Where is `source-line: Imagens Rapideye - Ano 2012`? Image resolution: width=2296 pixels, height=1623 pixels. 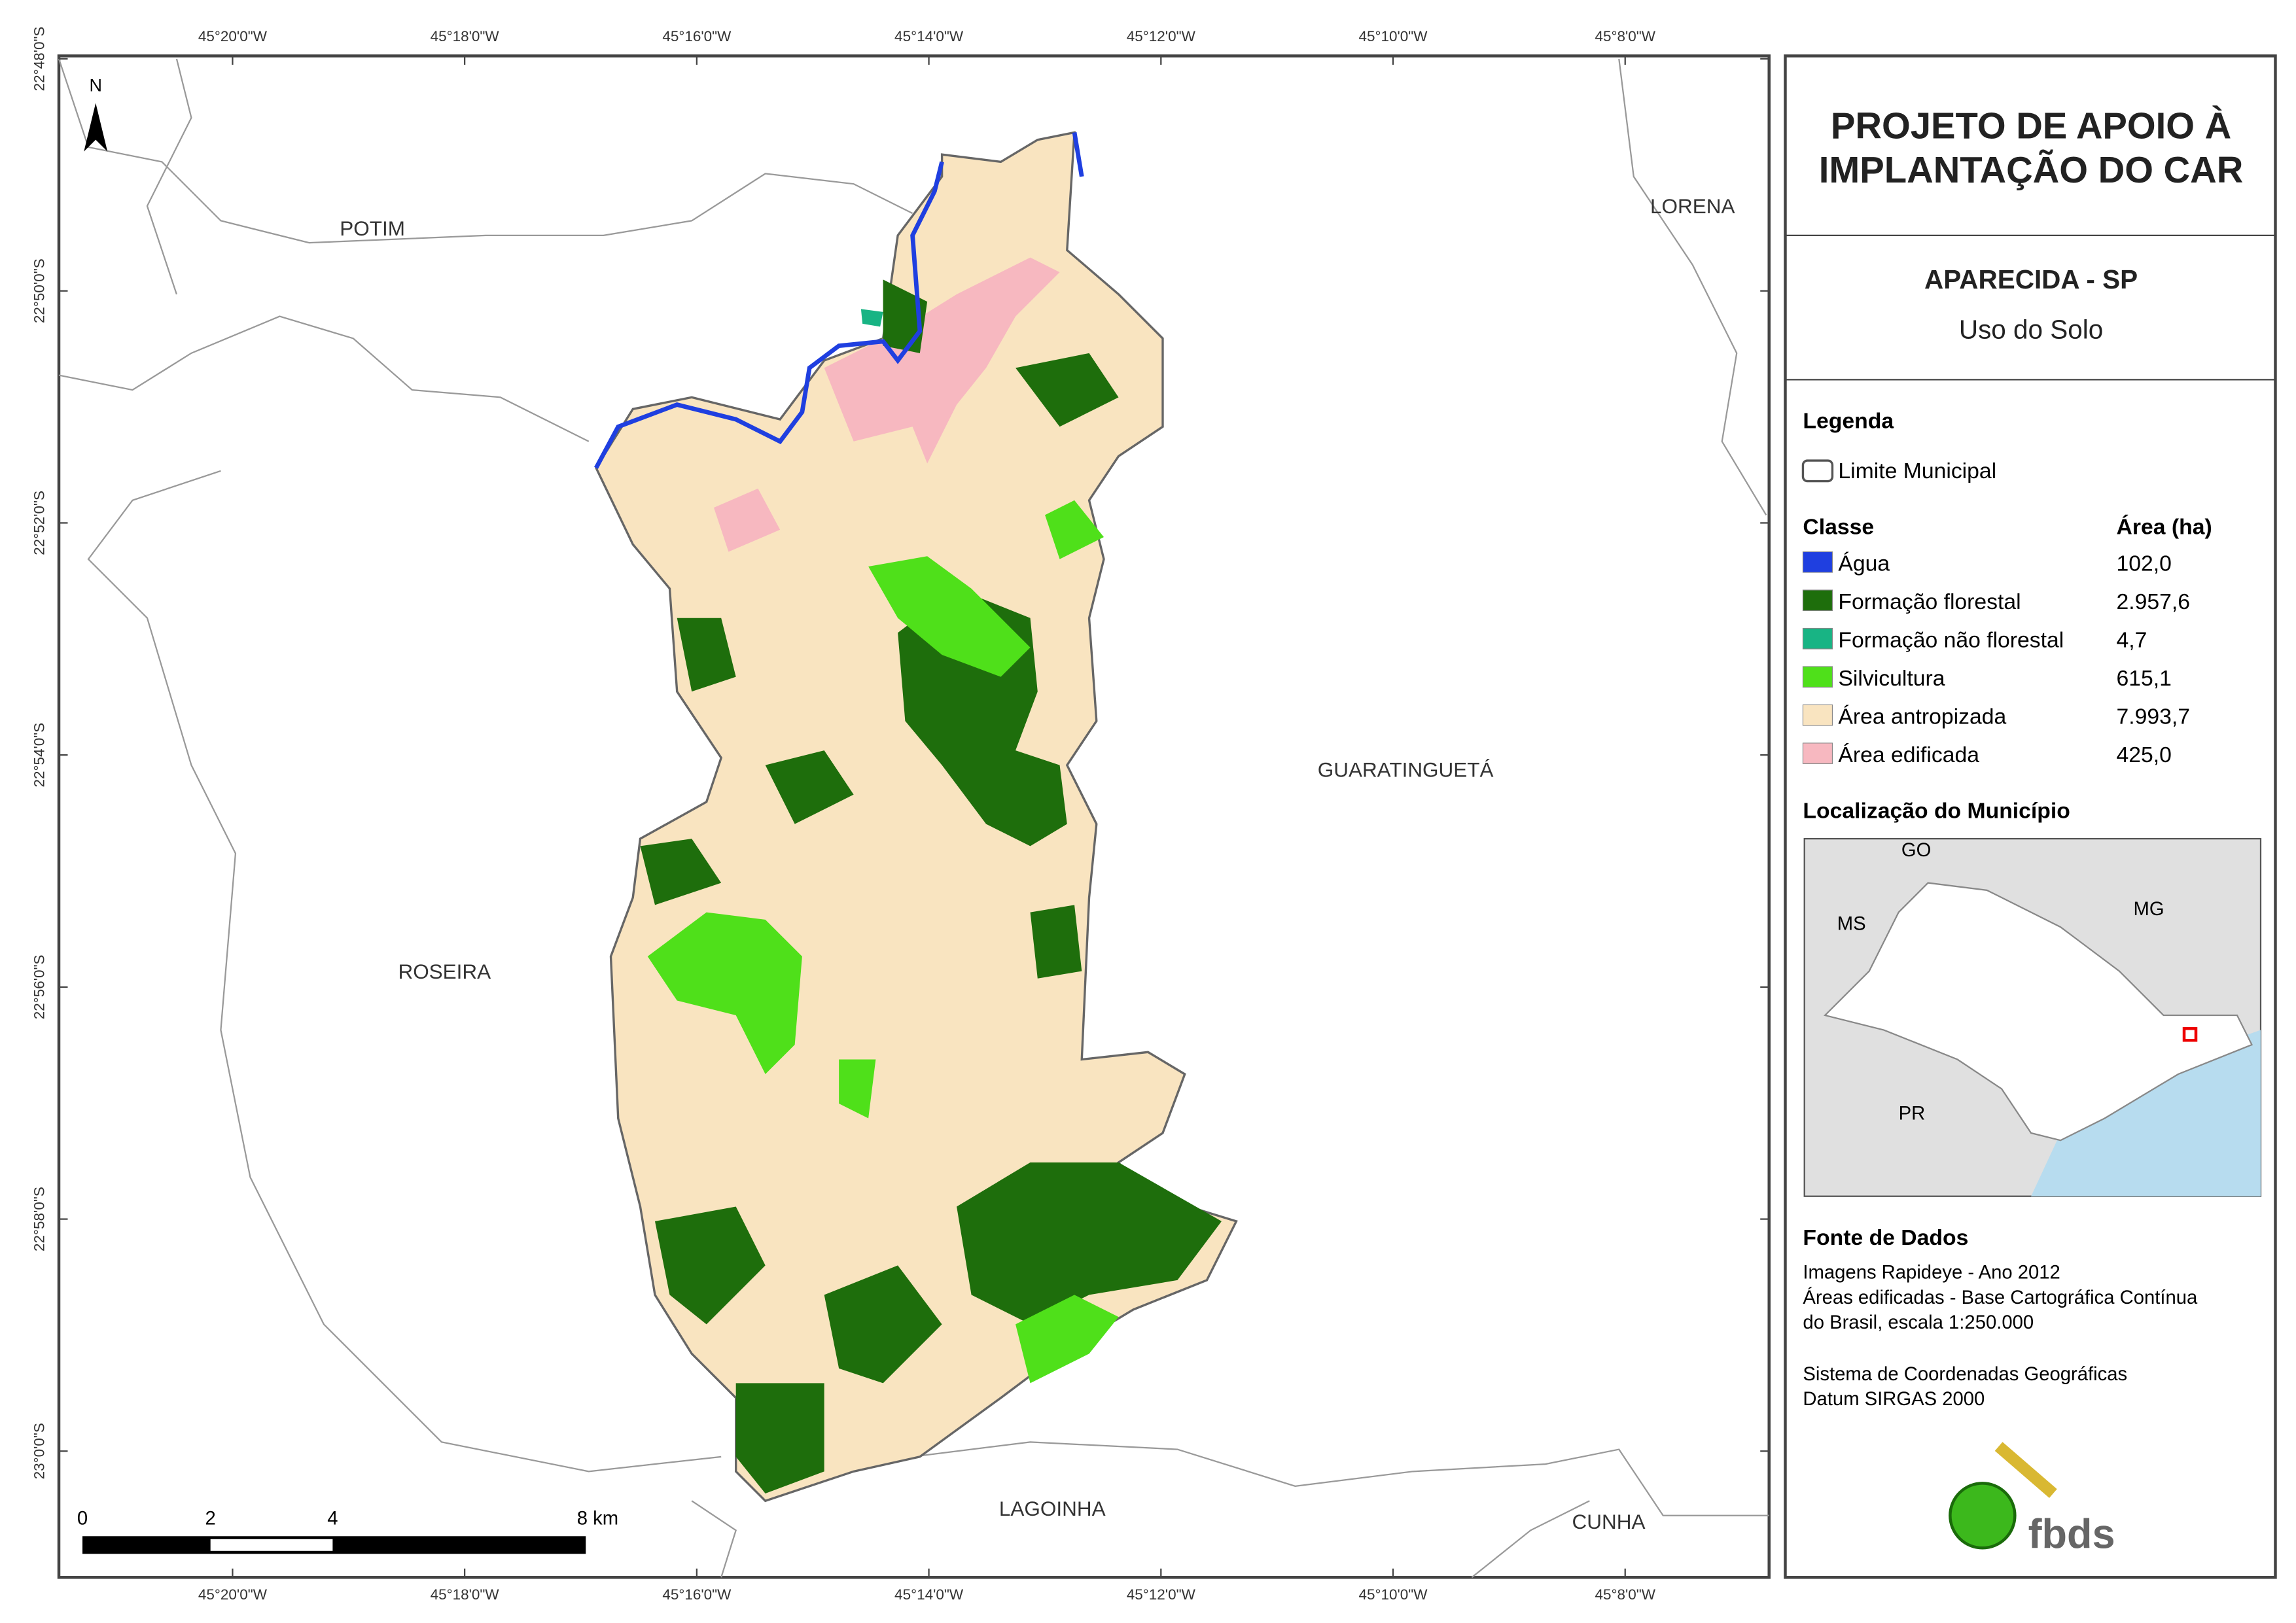 source-line: Imagens Rapideye - Ano 2012 is located at coordinates (1932, 1273).